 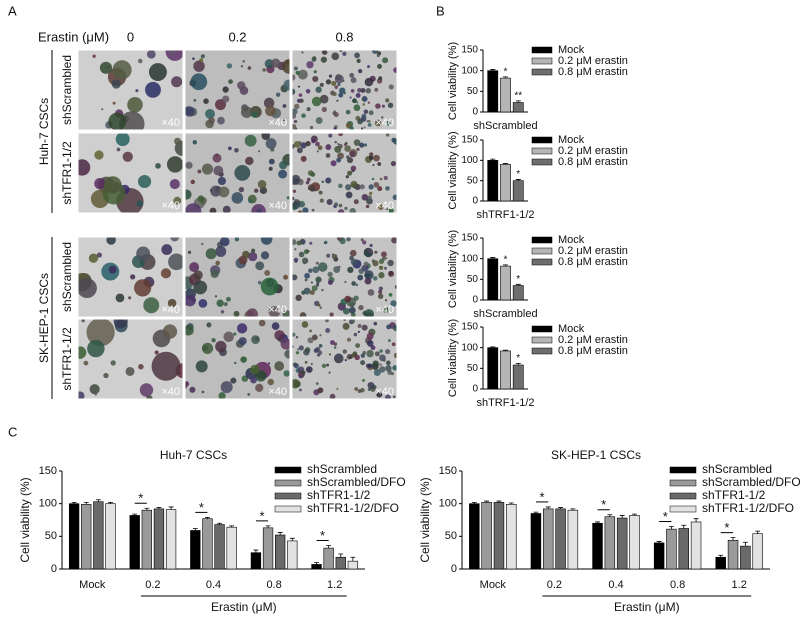 What do you see at coordinates (596, 455) in the screenshot?
I see `chart-title: SK-HEP-1 CSCs` at bounding box center [596, 455].